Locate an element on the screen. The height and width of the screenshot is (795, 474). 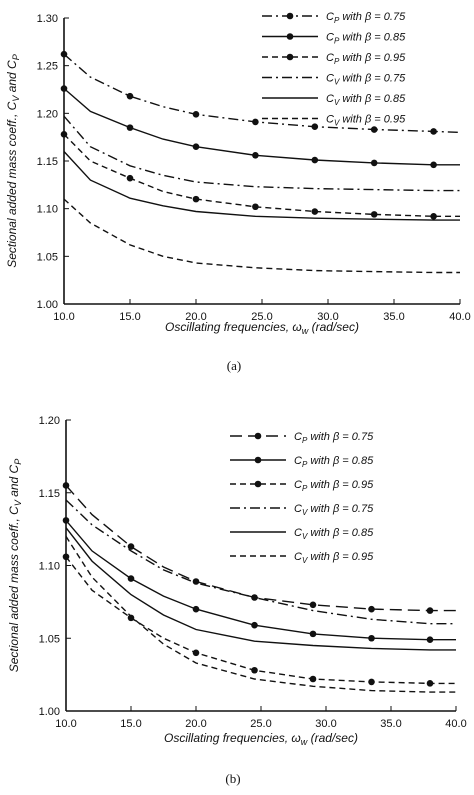
figure-caption: (b) is located at coordinates (232, 778).